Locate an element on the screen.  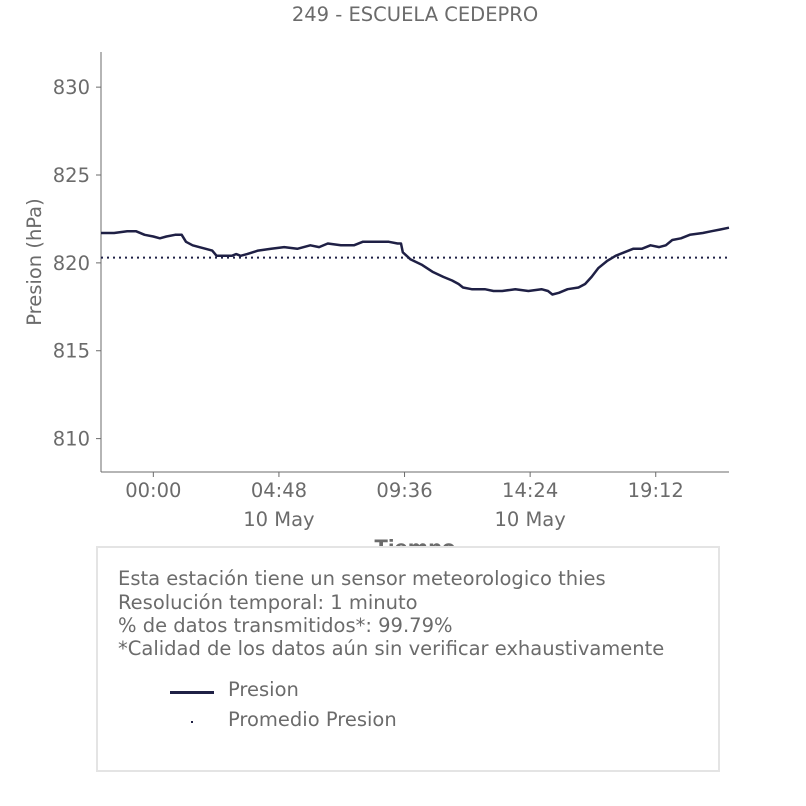
x-tick-label: 19:12 is located at coordinates (656, 490).